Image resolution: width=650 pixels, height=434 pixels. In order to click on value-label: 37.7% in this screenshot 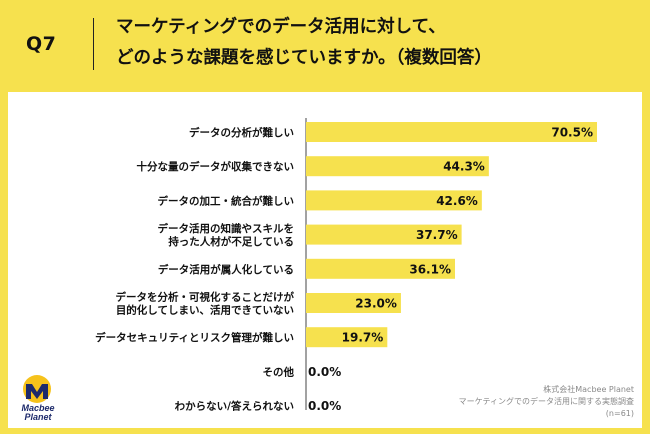, I will do `click(437, 235)`.